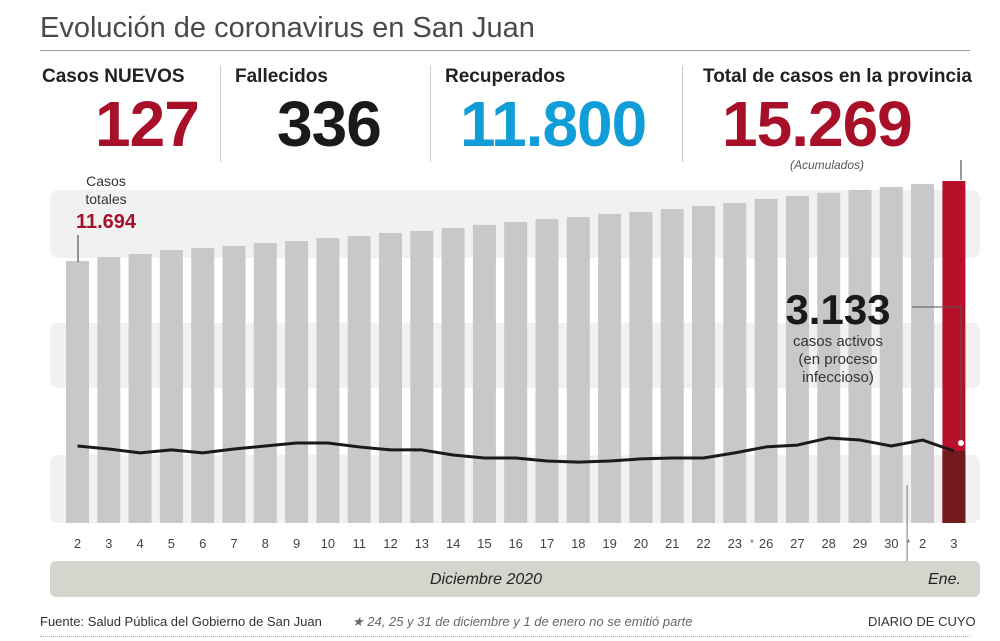 The image size is (1000, 641). What do you see at coordinates (281, 76) in the screenshot?
I see `fallecidos-label: Fallecidos` at bounding box center [281, 76].